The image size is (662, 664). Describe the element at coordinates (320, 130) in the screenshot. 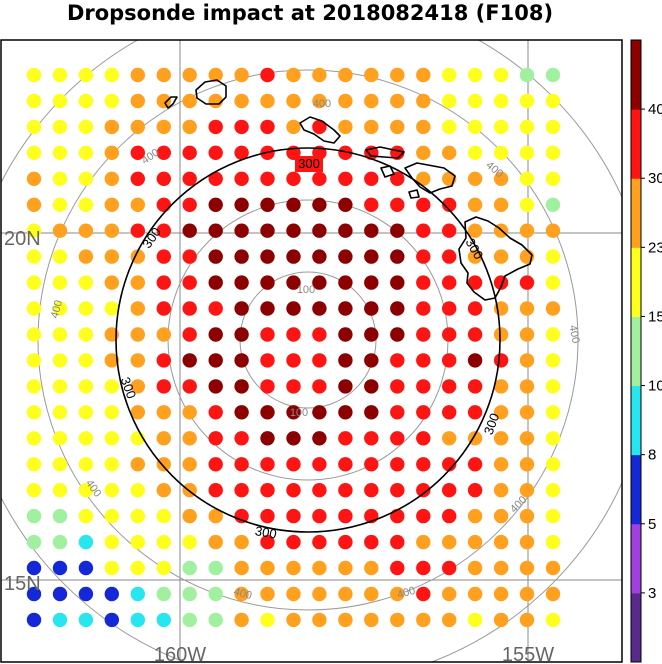

I see `island-oahu` at that location.